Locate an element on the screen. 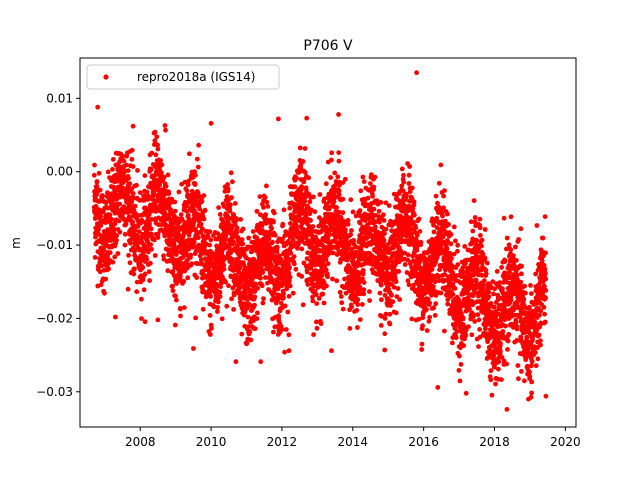  y-axis-label: m is located at coordinates (16, 243).